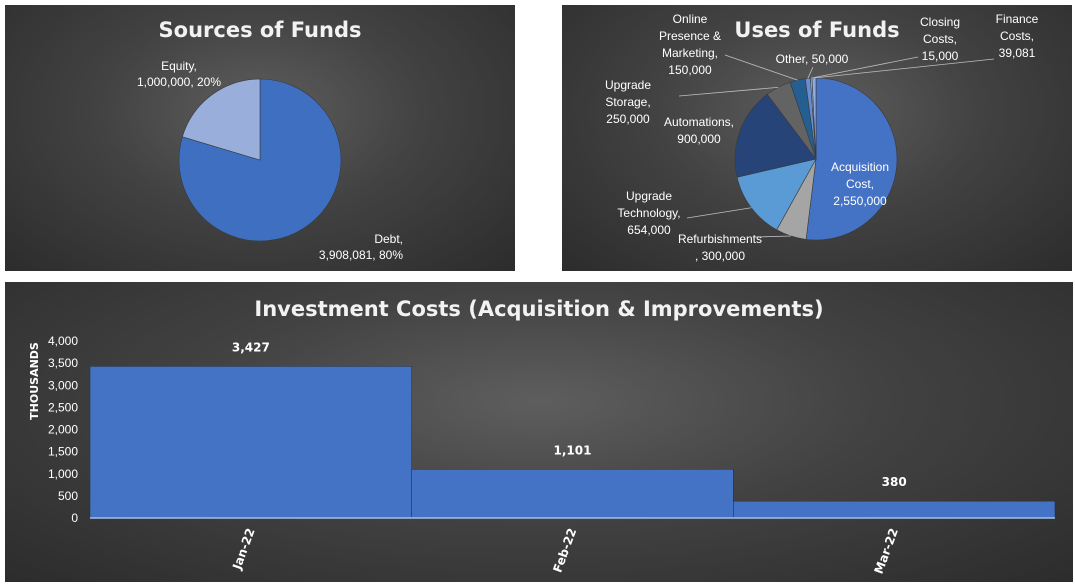 This screenshot has width=1075, height=587. I want to click on slice-label-upgrade-storage: Upgrade Storage, 250,000, so click(628, 102).